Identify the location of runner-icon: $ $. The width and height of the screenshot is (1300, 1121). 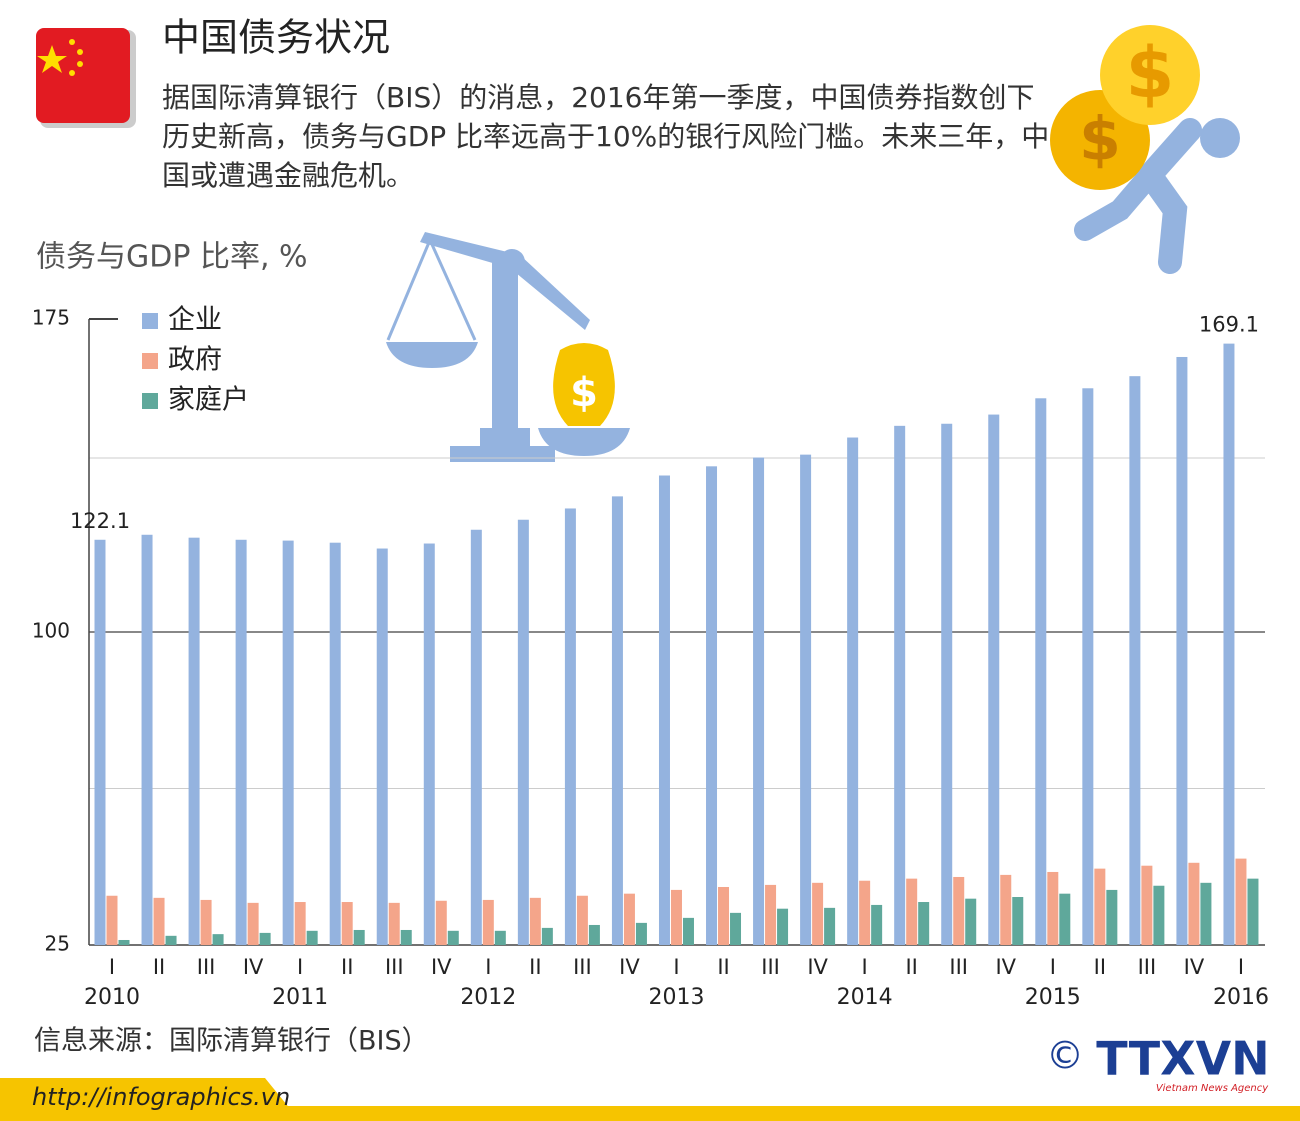
(1145, 149).